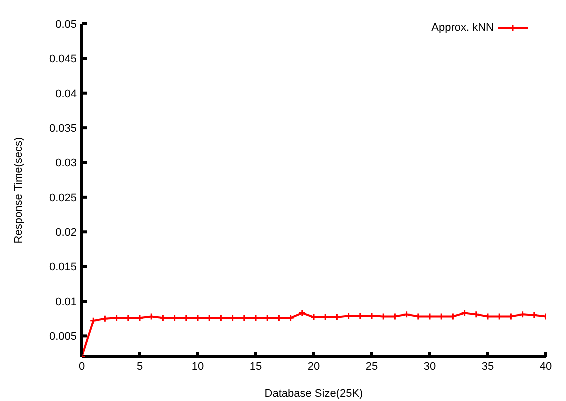 Image resolution: width=566 pixels, height=401 pixels. Describe the element at coordinates (430, 366) in the screenshot. I see `x-tick-label: 30` at that location.